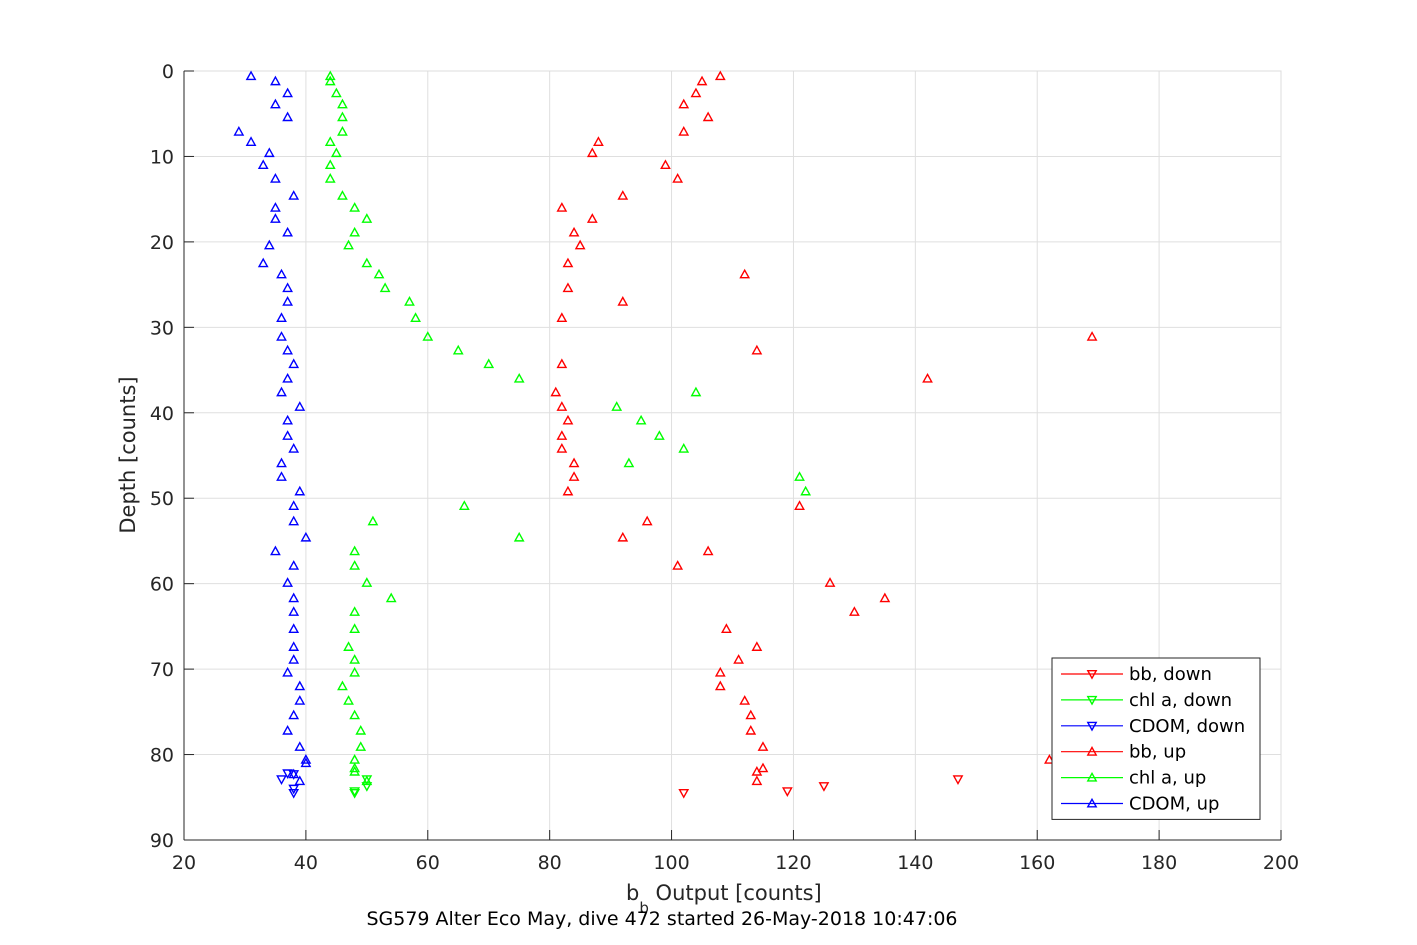  Describe the element at coordinates (1174, 804) in the screenshot. I see `legend-label-cdom-up: CDOM, up` at that location.